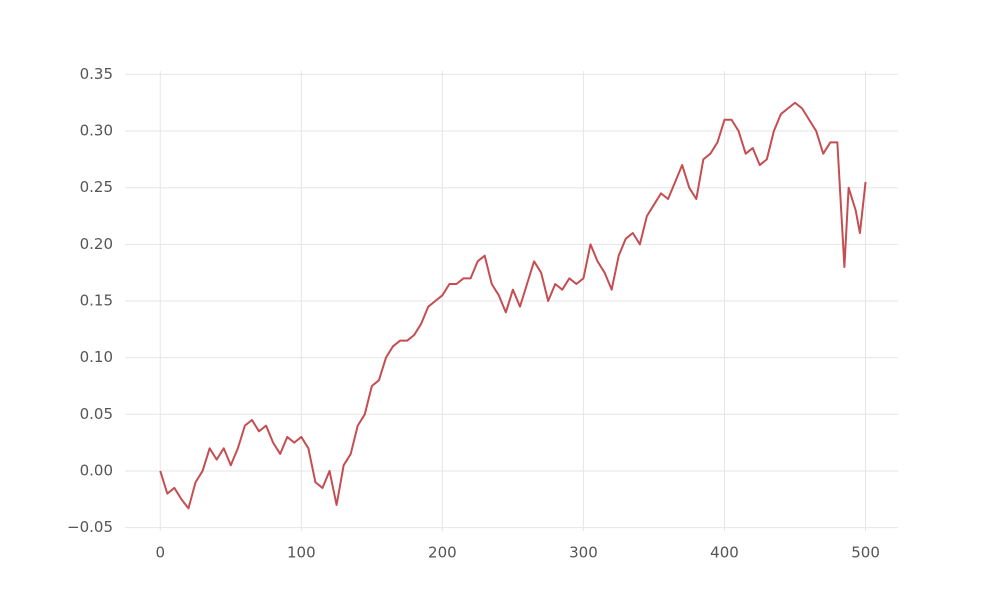 The height and width of the screenshot is (600, 1000). Describe the element at coordinates (96, 414) in the screenshot. I see `y-tick-label: 0.05` at that location.